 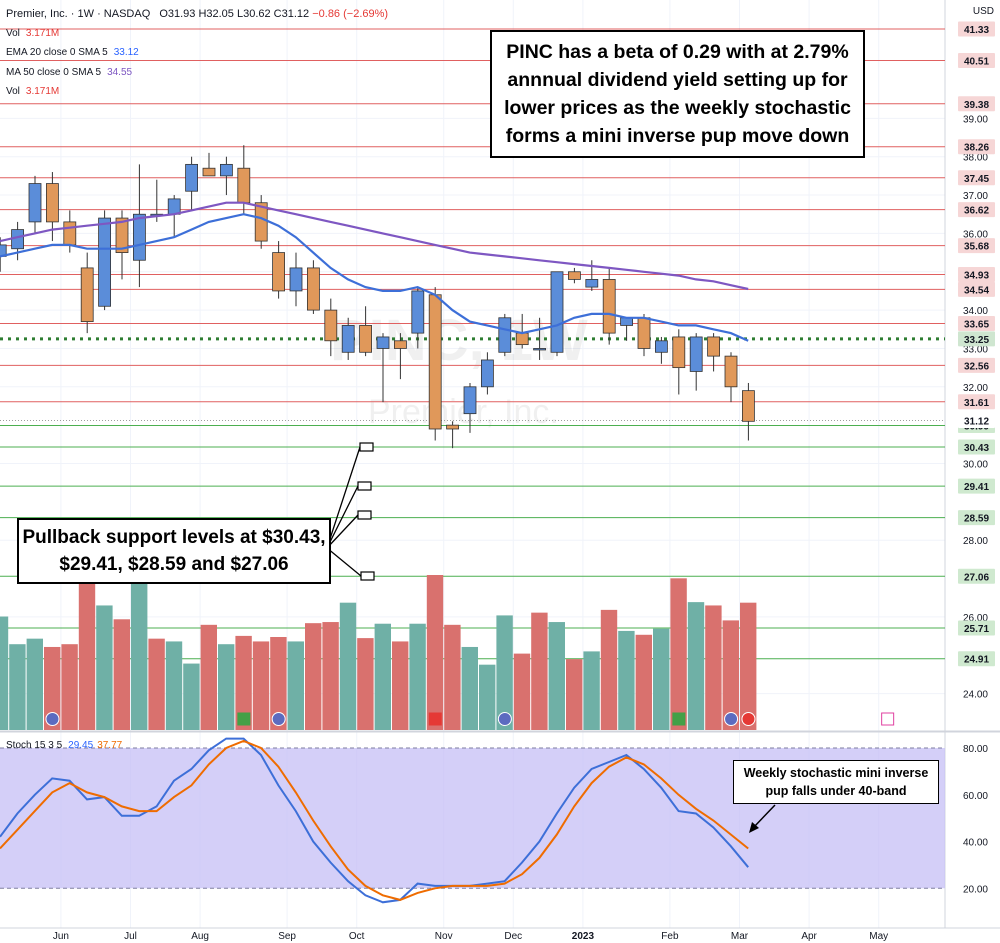 I want to click on resistance-badge-9-bg, so click(x=976, y=324).